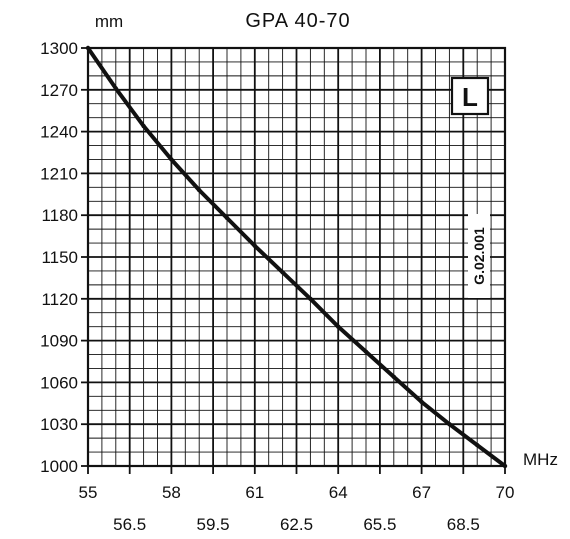 This screenshot has width=570, height=539. What do you see at coordinates (59, 299) in the screenshot?
I see `y-tick-label: 1120` at bounding box center [59, 299].